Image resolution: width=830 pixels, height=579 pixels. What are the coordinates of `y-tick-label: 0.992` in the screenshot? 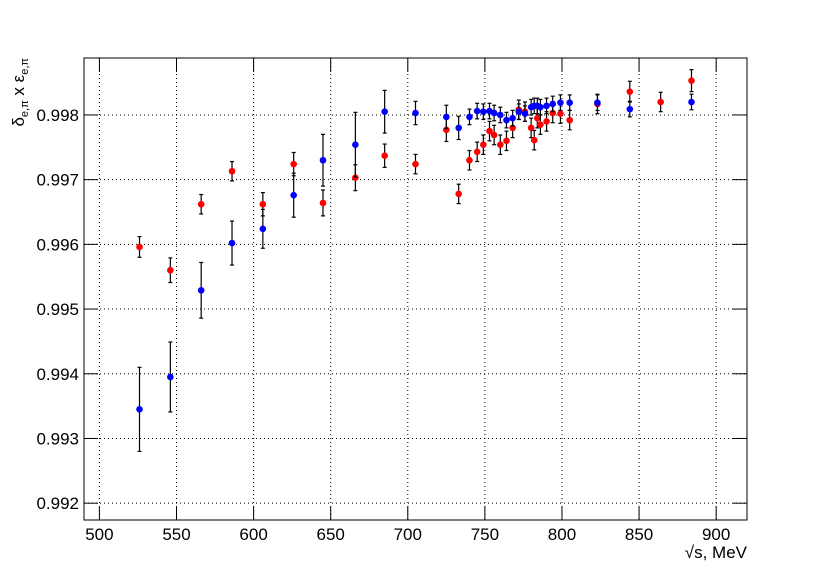 It's located at (57, 503).